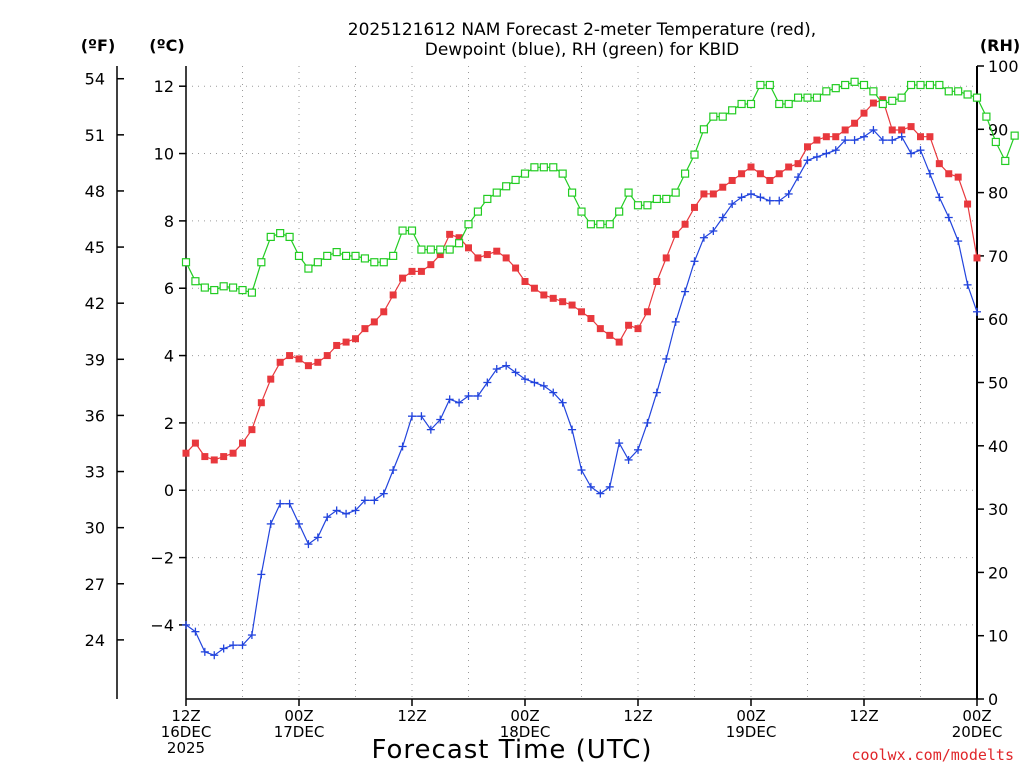 The image size is (1024, 768). I want to click on rh-tick-label: 0, so click(993, 699).